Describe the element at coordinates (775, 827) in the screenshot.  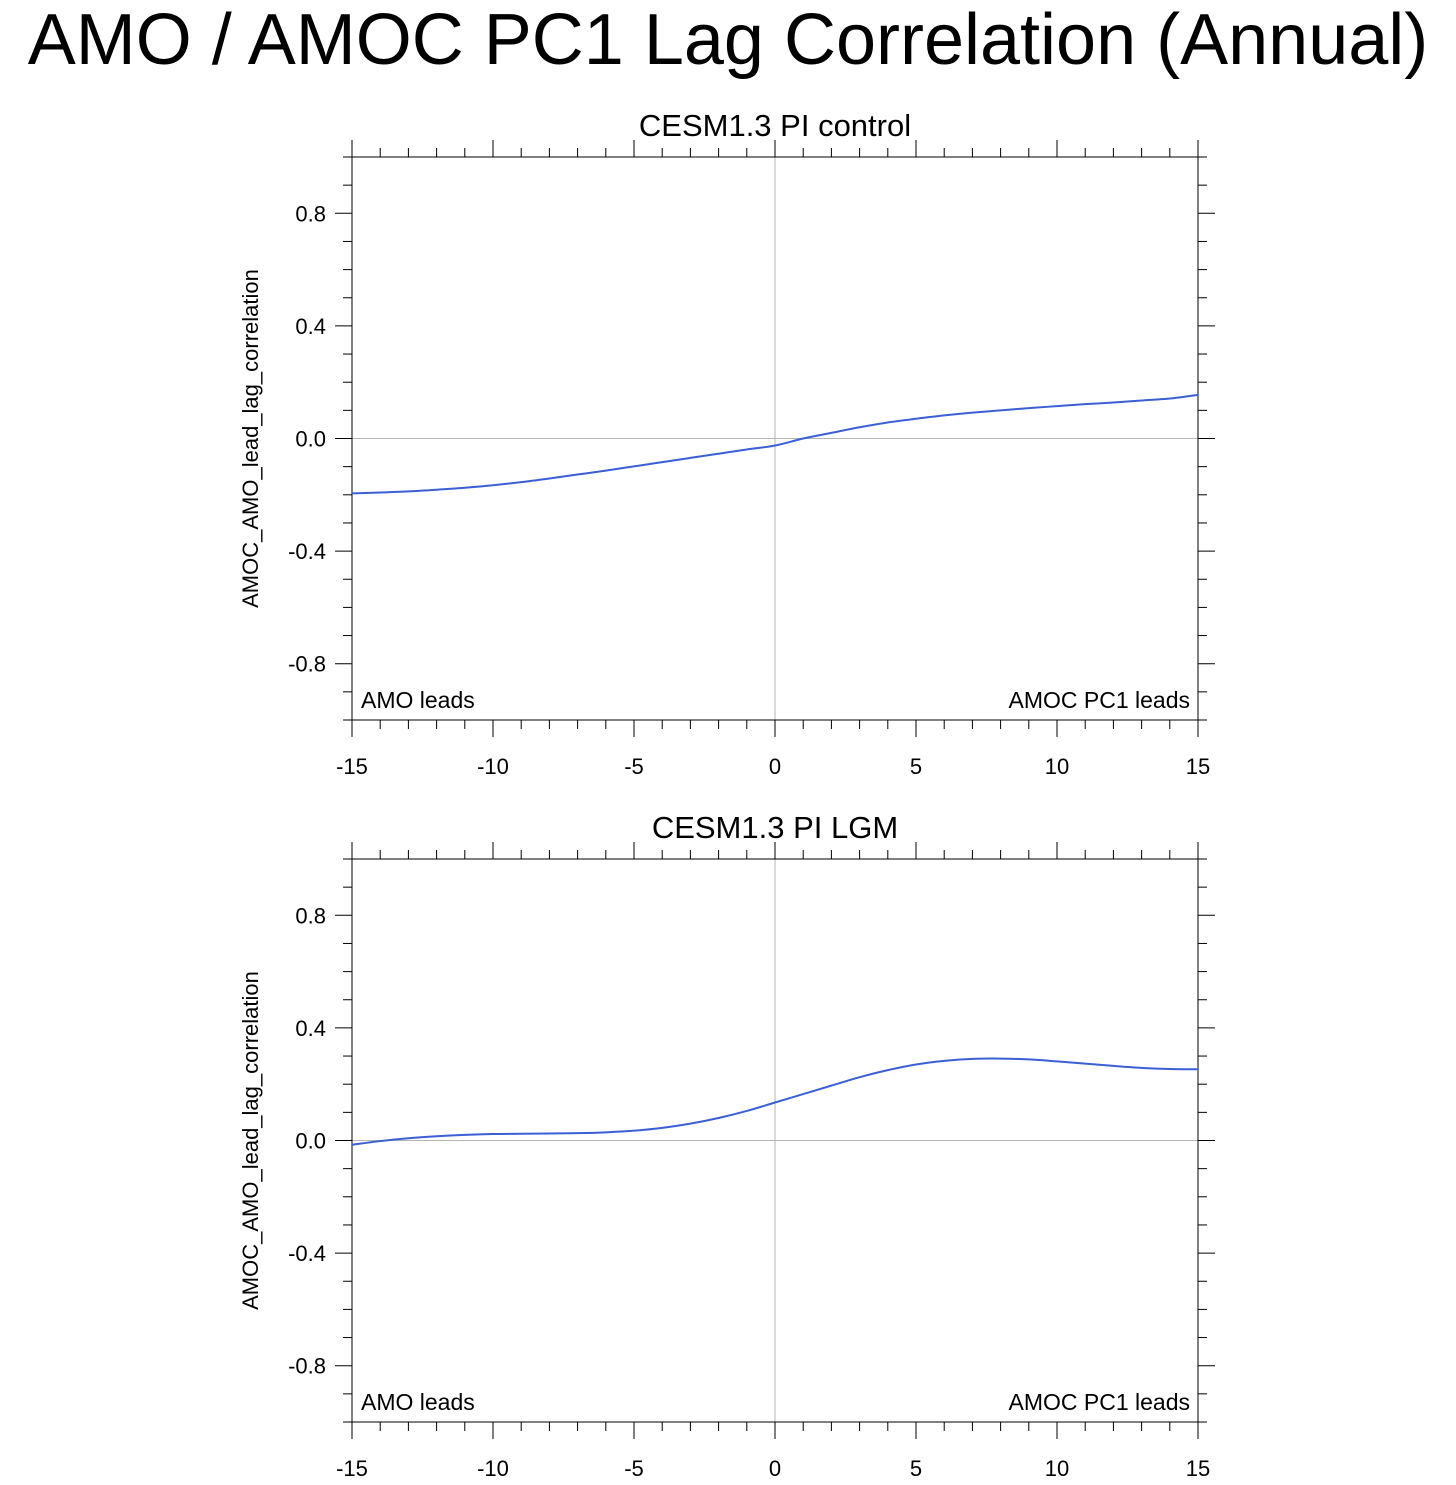
I see `panel-title: CESM1.3 PI LGM` at that location.